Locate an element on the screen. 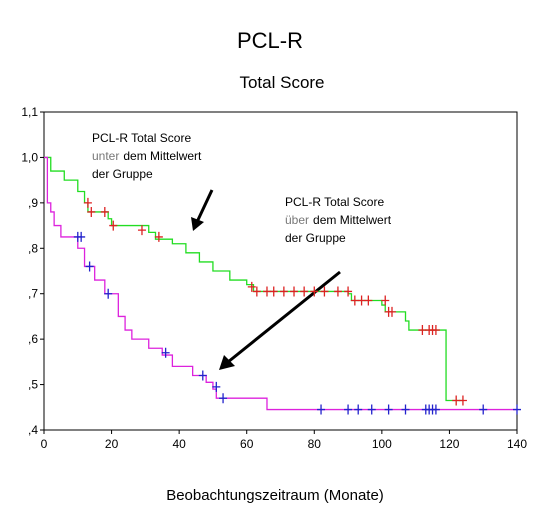 Image resolution: width=539 pixels, height=507 pixels. chart-subtitle: Total Score is located at coordinates (281, 82).